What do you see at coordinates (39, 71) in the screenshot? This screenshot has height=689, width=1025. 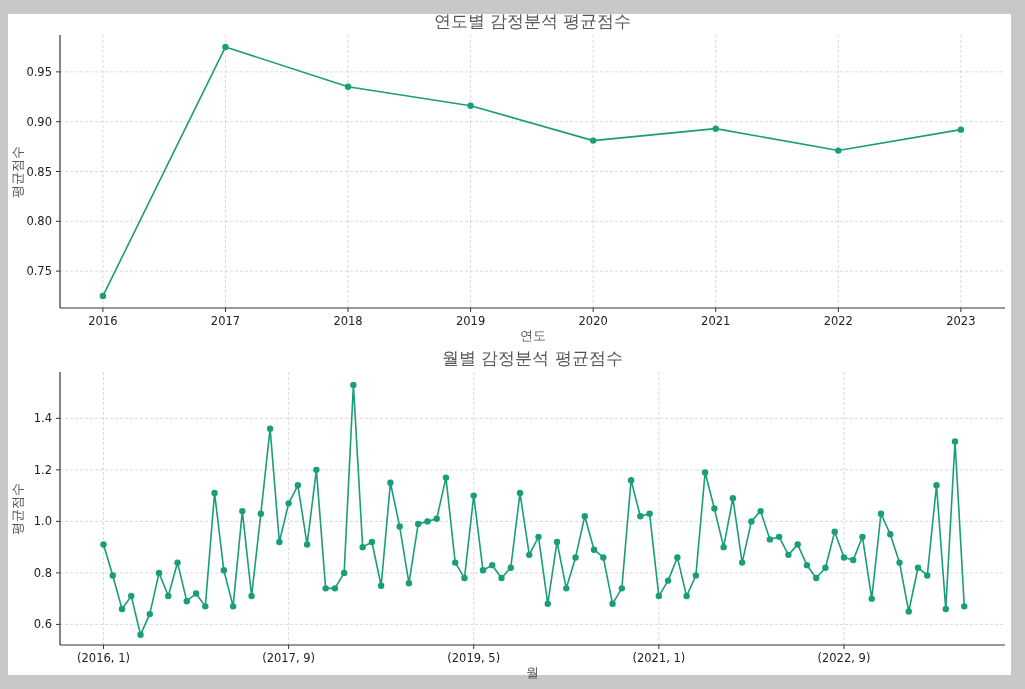 I see `y-tick-label: 0.95` at bounding box center [39, 71].